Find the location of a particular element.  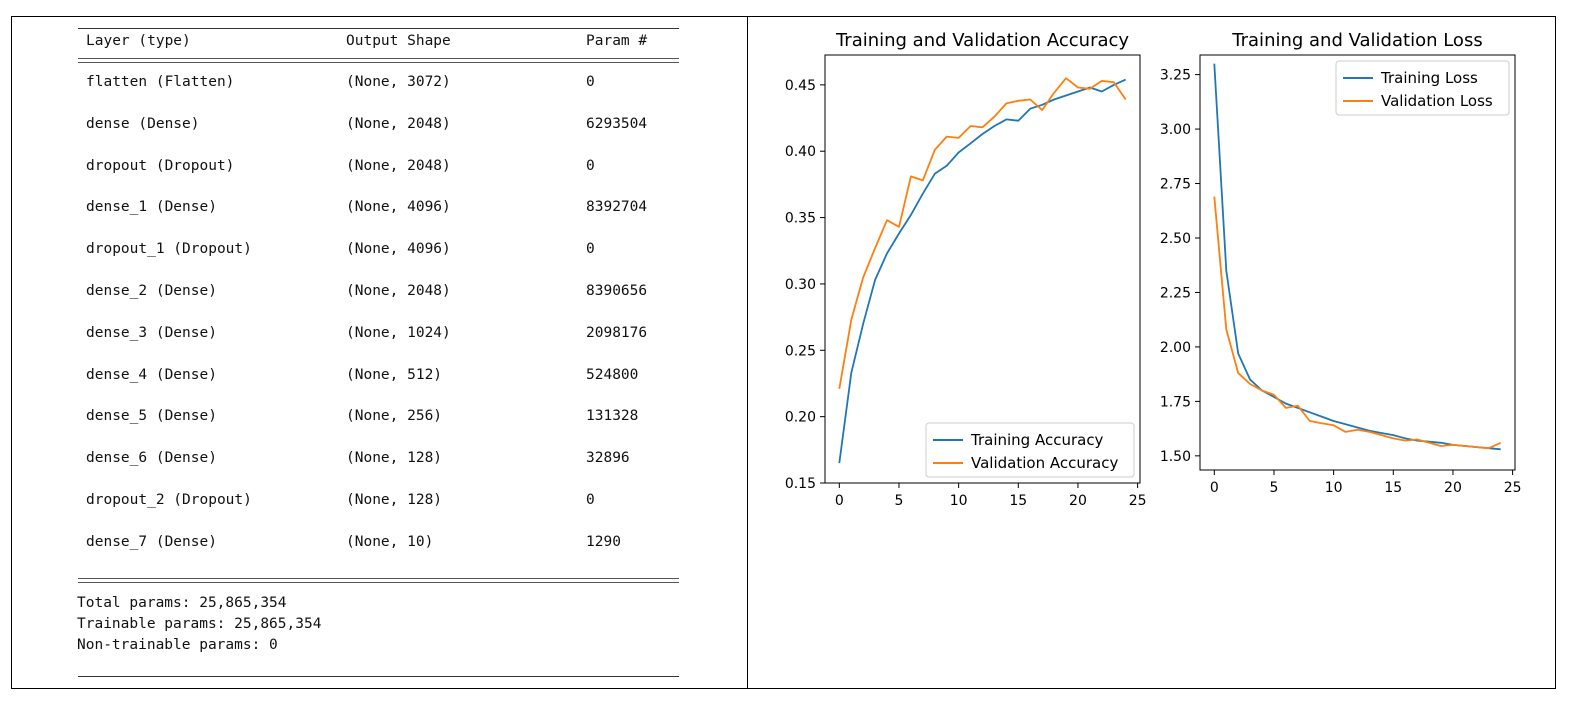

header-rule is located at coordinates (378, 60).